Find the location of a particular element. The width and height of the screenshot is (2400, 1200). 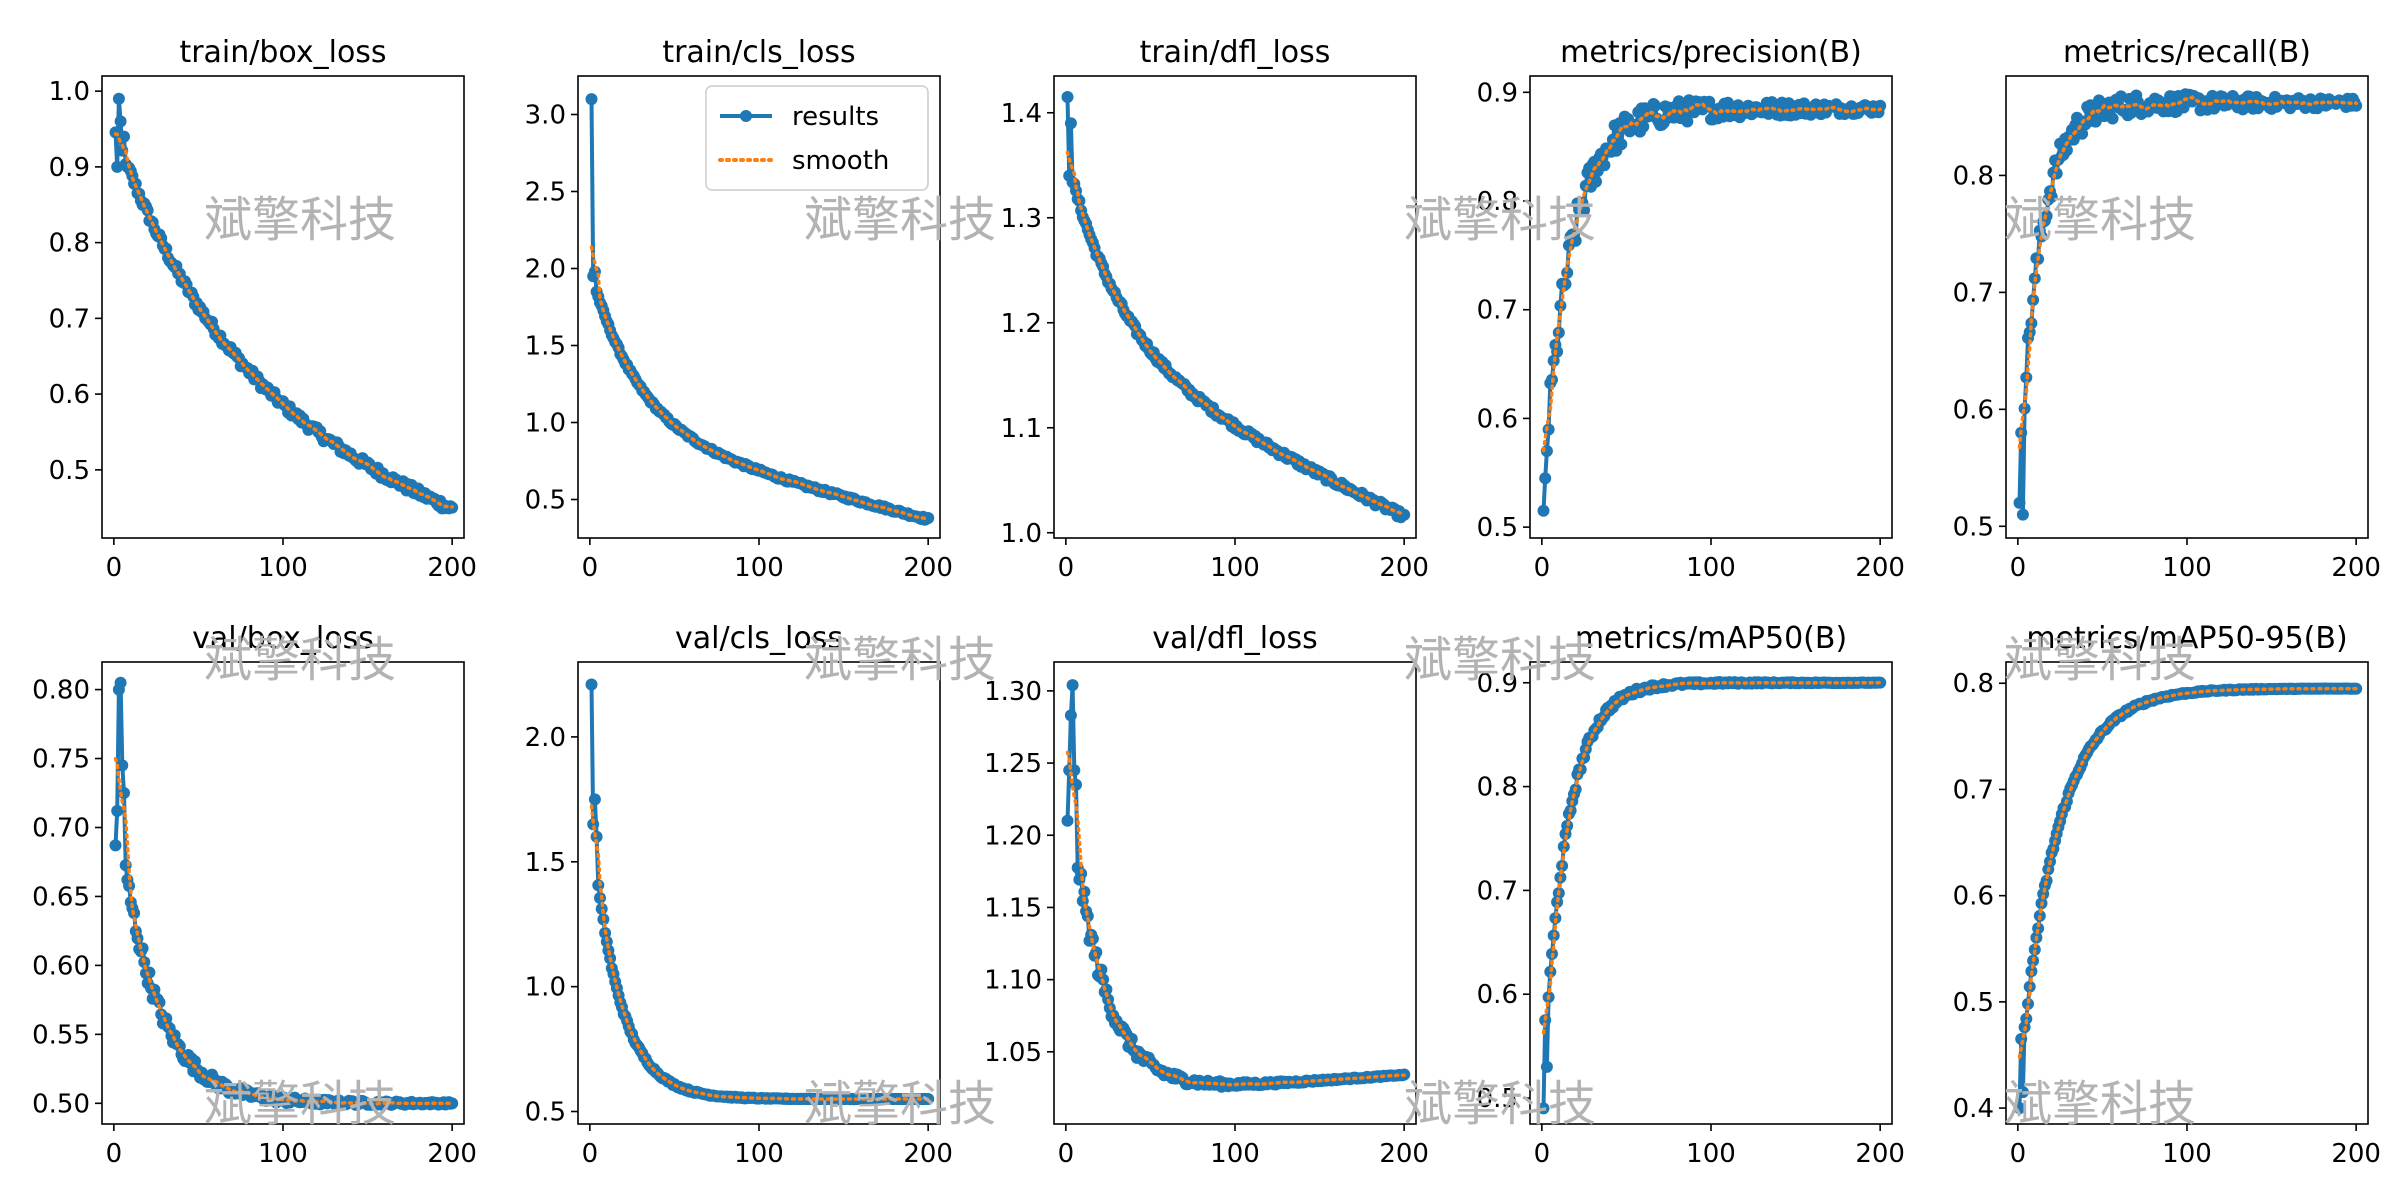

y-tick-label: 1.25 is located at coordinates (1013, 764).